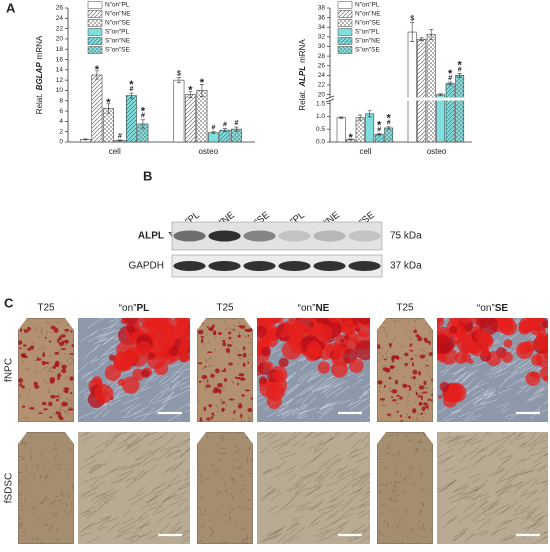  I want to click on legend-label: N"on"NE, so click(368, 14).